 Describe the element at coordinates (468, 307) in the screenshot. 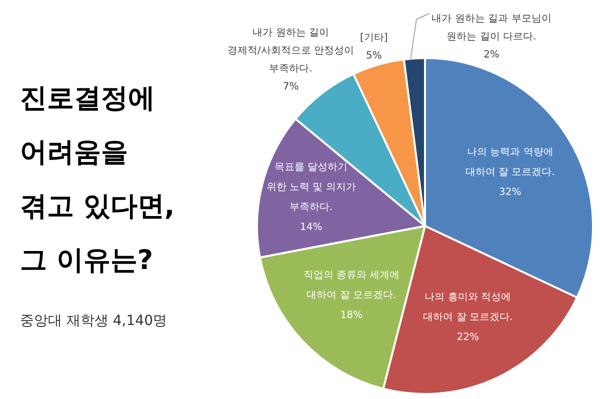

I see `slice-label: 나의 흥미와 적성에 대하여 잘 모르겠다.` at that location.